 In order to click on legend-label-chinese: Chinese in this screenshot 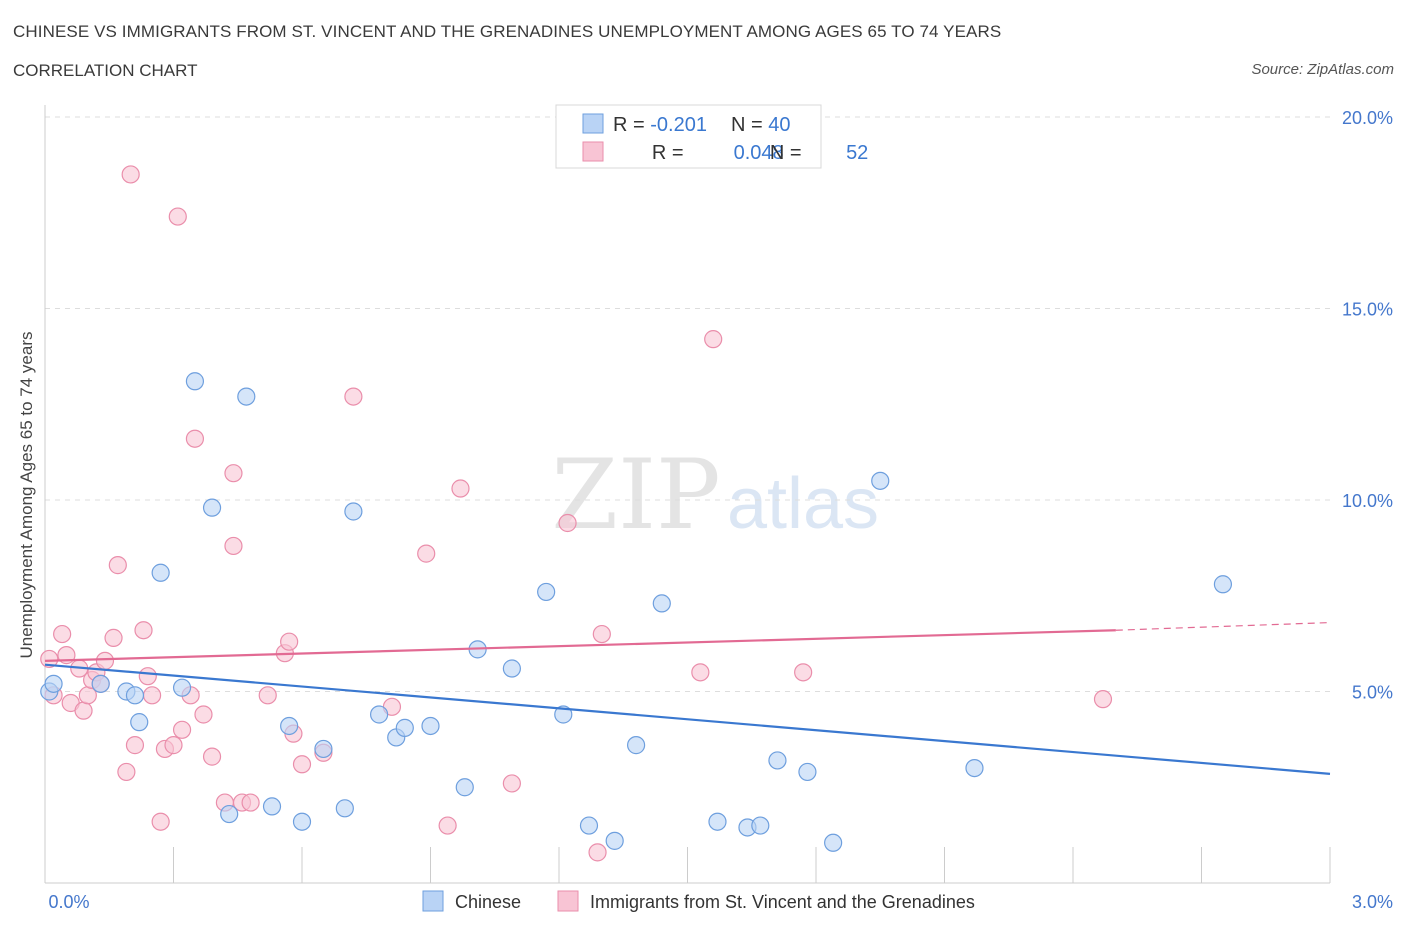, I will do `click(488, 902)`.